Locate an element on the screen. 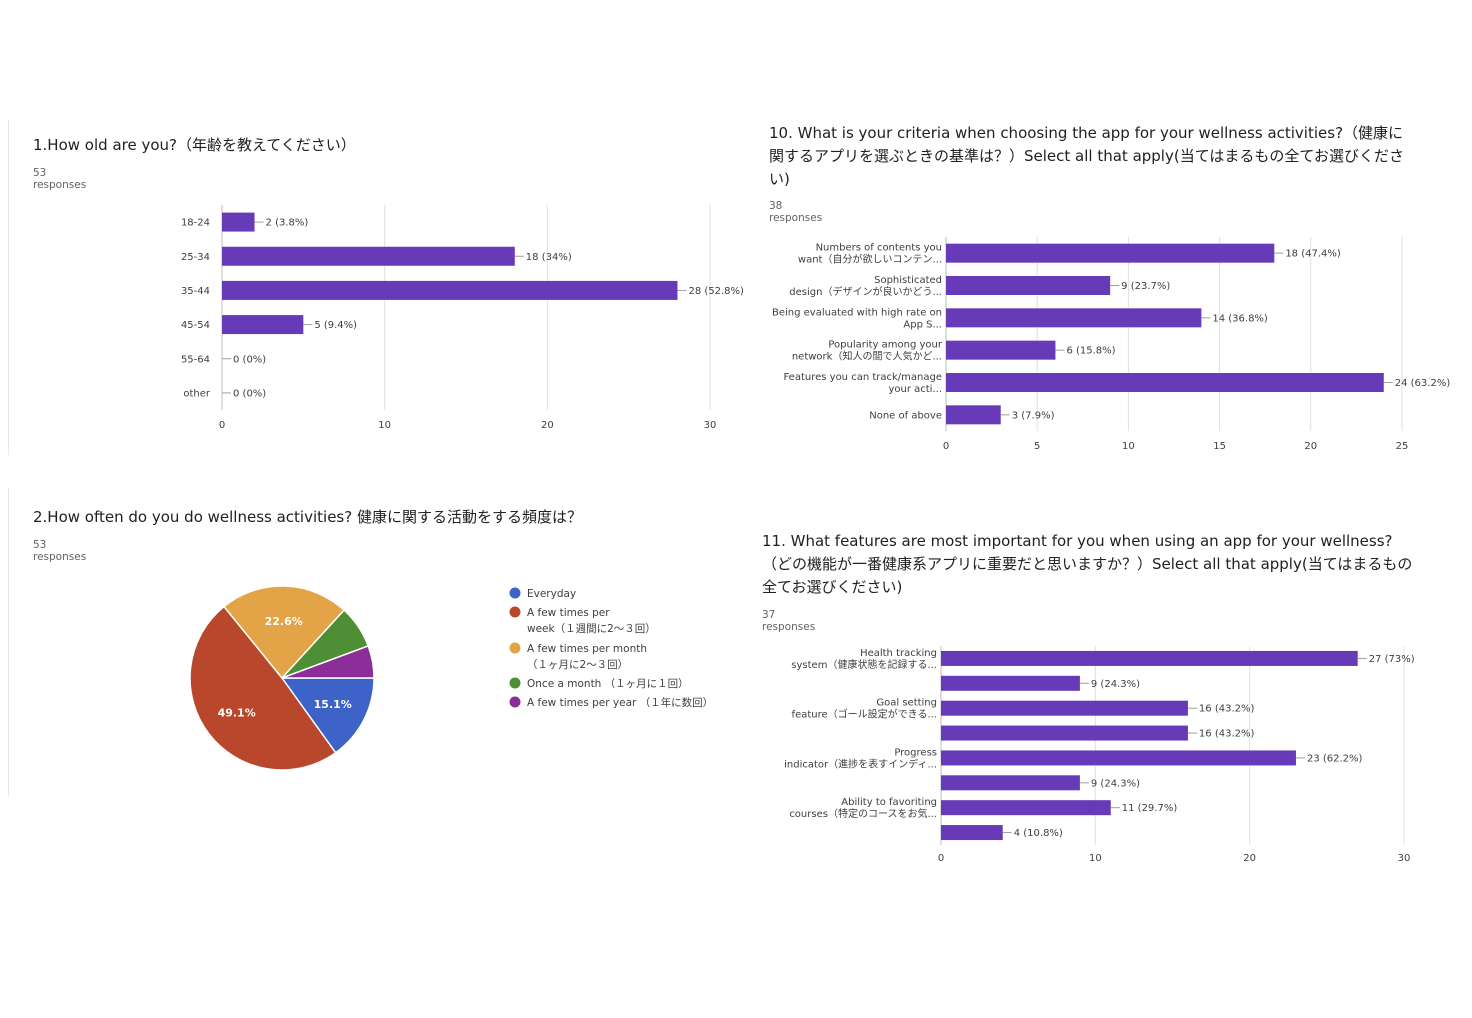 The height and width of the screenshot is (1018, 1472). category-label: Health tracking is located at coordinates (898, 653).